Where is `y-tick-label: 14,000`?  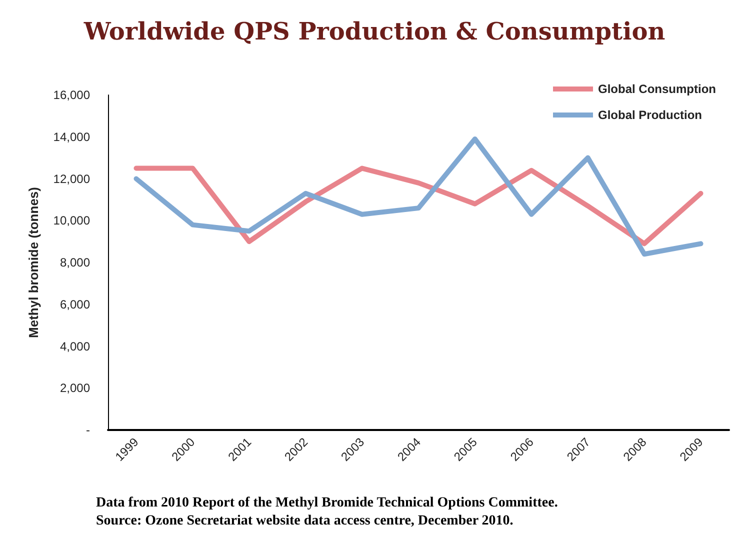 y-tick-label: 14,000 is located at coordinates (71, 137).